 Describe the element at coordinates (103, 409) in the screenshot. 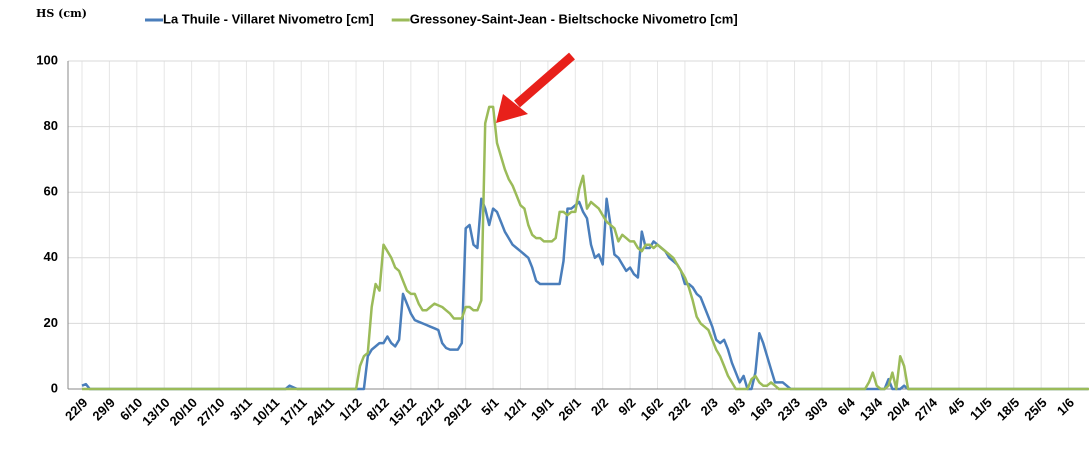

I see `x-tick-label: 29/9` at that location.